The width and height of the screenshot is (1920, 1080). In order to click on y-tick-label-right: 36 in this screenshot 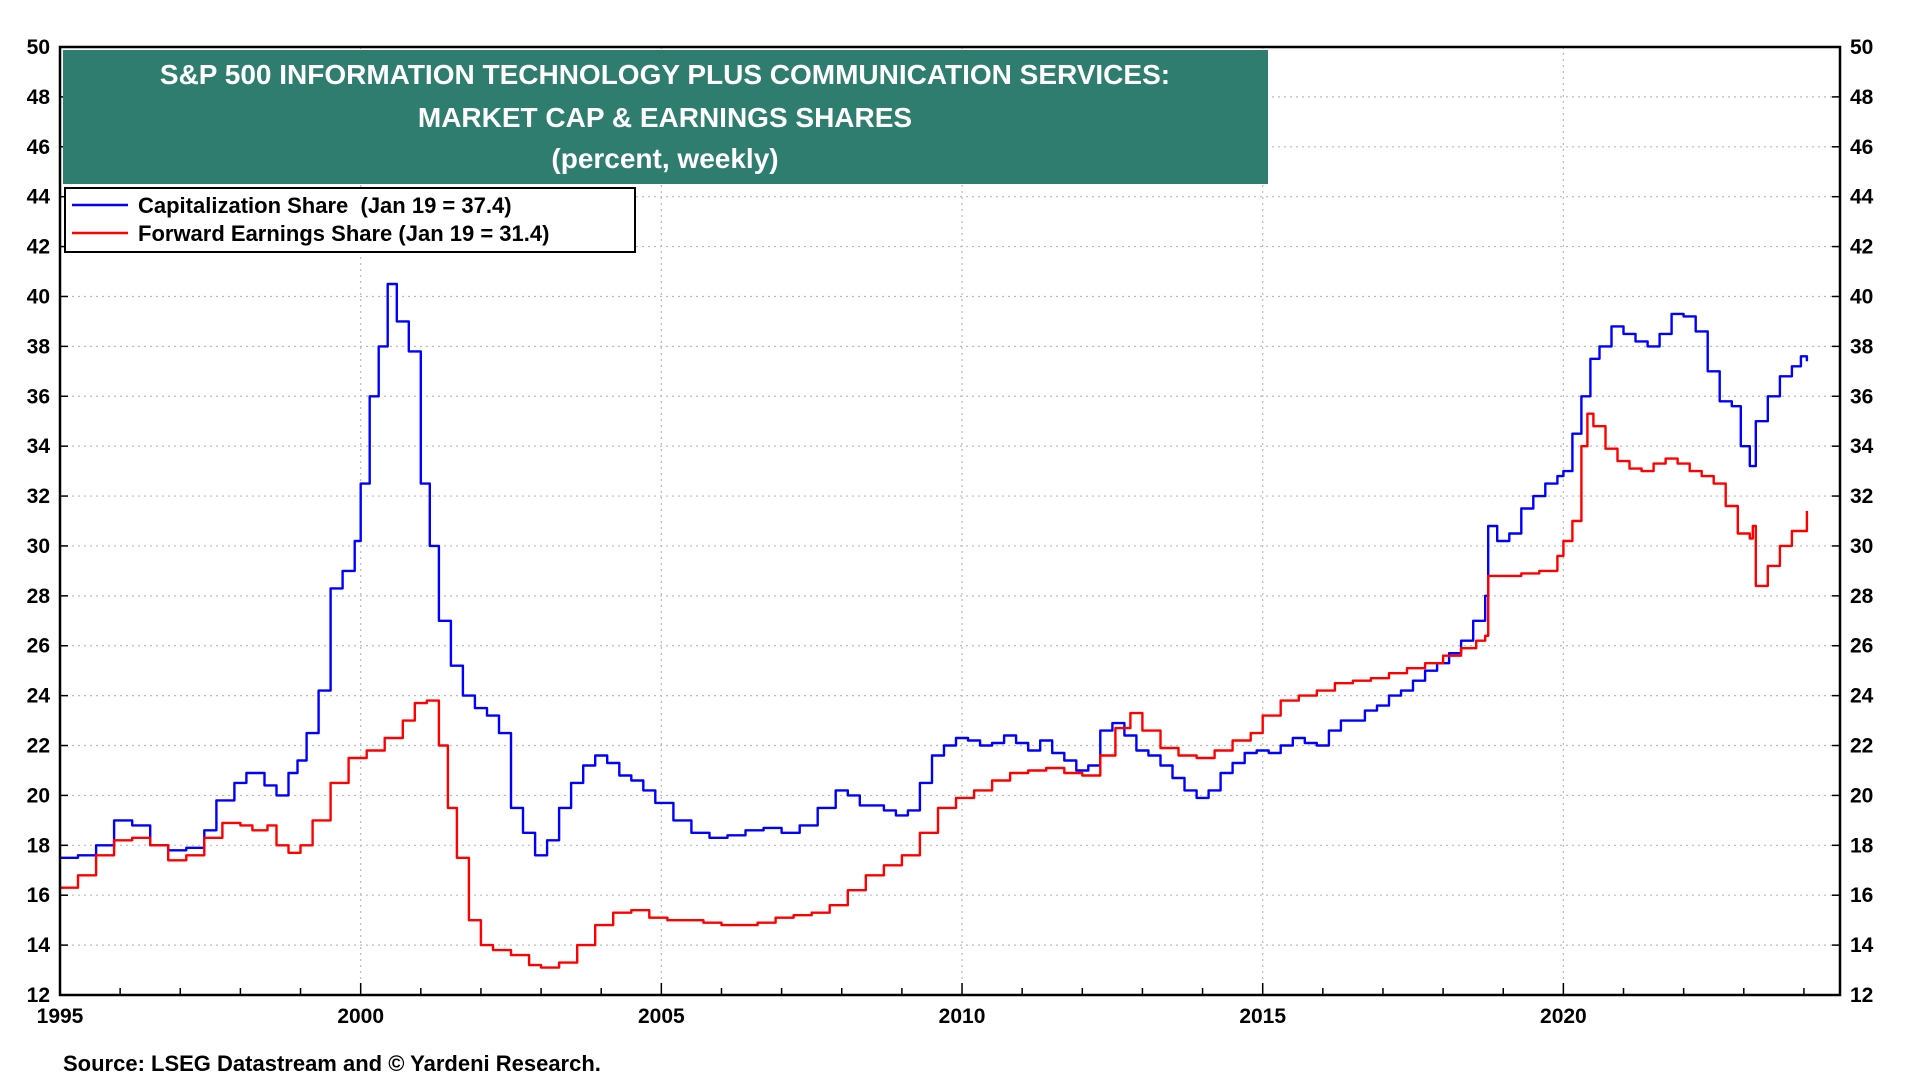, I will do `click(1861, 396)`.